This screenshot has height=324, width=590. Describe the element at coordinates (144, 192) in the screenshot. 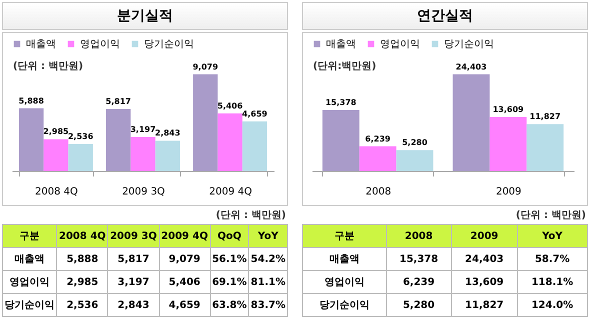

I see `x-tick-label: 2009 3Q` at that location.